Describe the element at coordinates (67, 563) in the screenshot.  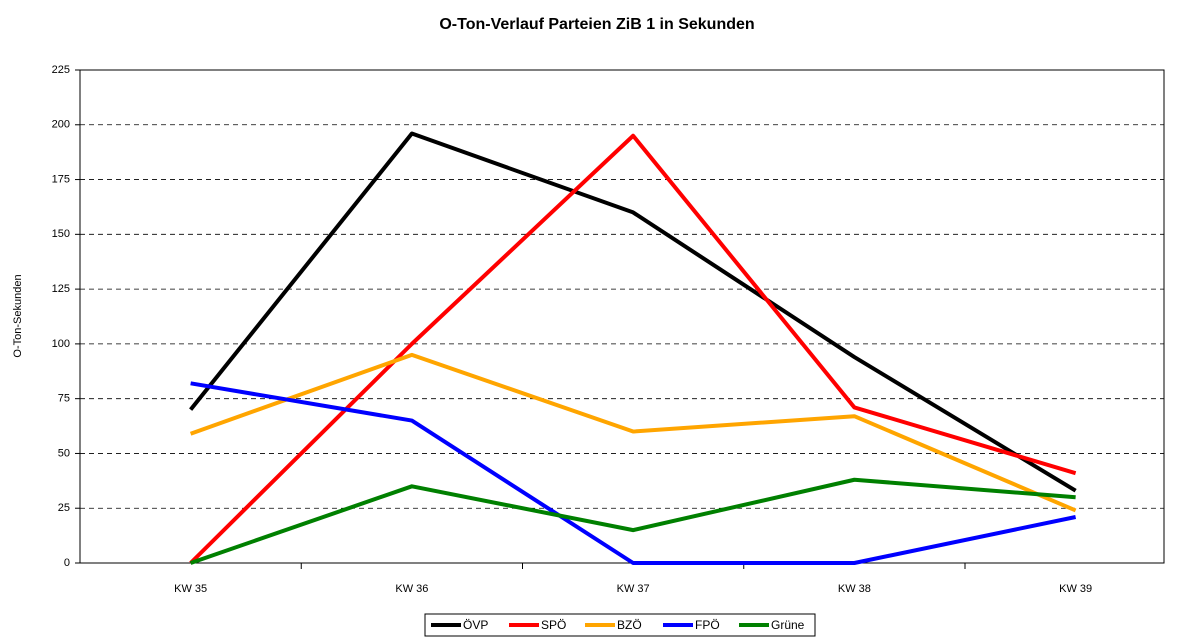
I see `y-tick-label: 0` at that location.